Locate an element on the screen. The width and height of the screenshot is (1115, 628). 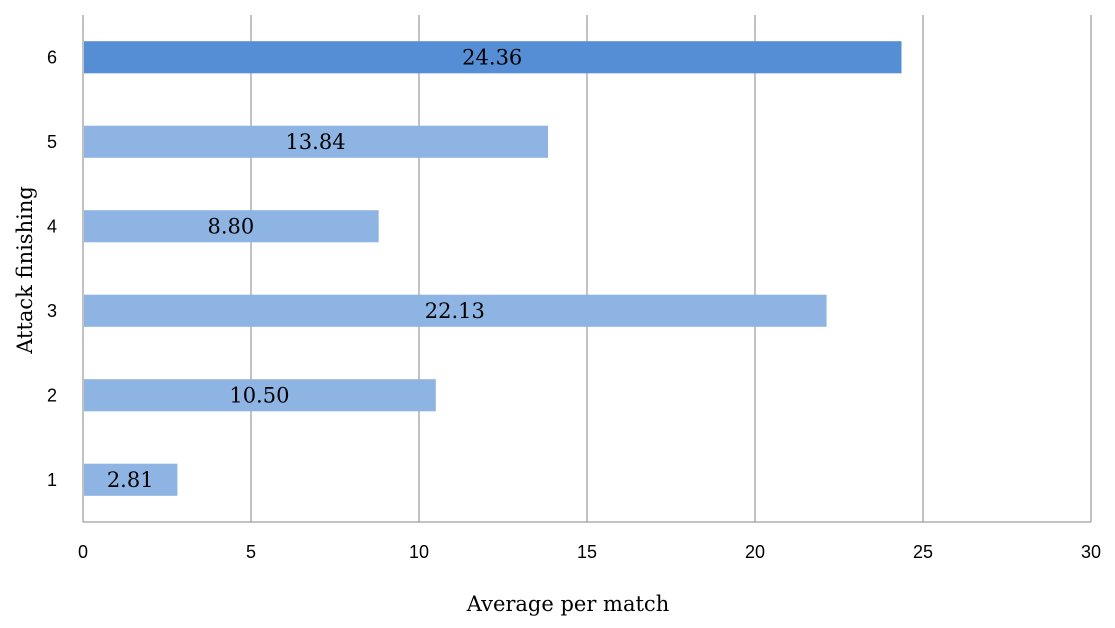
bar-value-label-5: 13.84 is located at coordinates (315, 142).